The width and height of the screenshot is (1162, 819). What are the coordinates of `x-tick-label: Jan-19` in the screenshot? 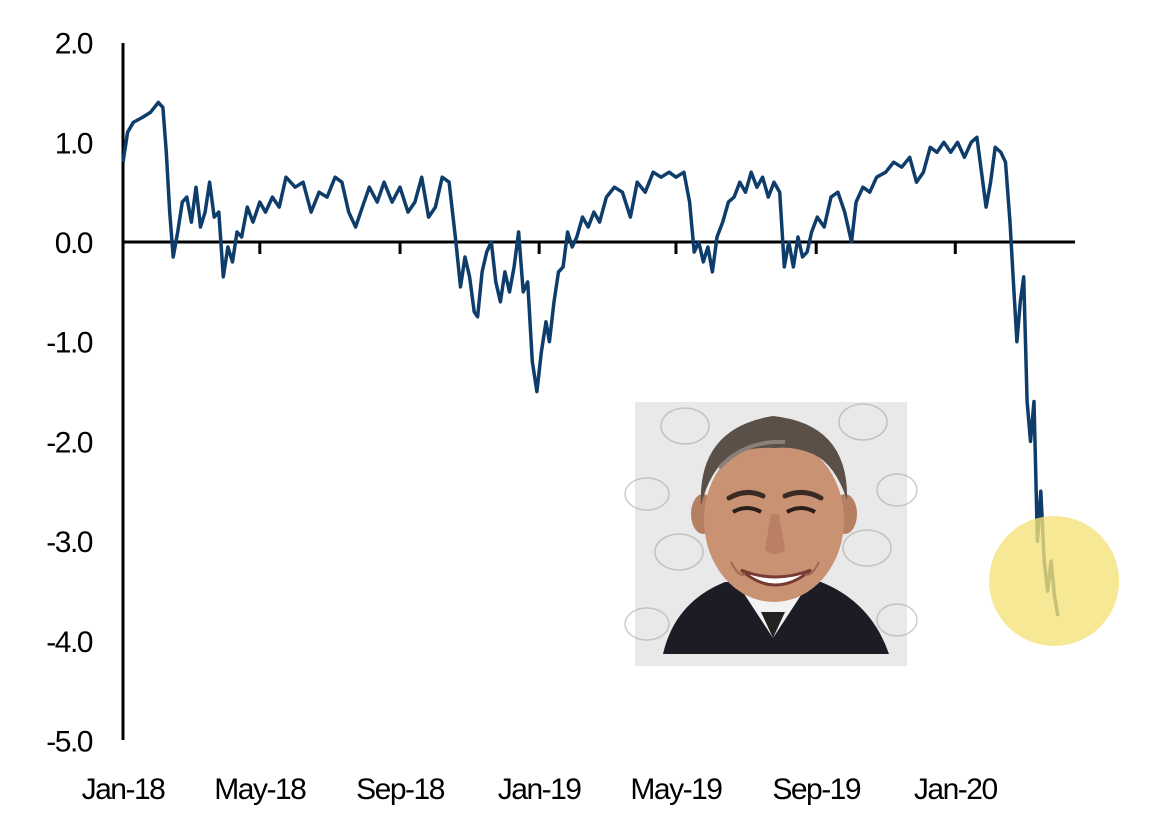 It's located at (540, 789).